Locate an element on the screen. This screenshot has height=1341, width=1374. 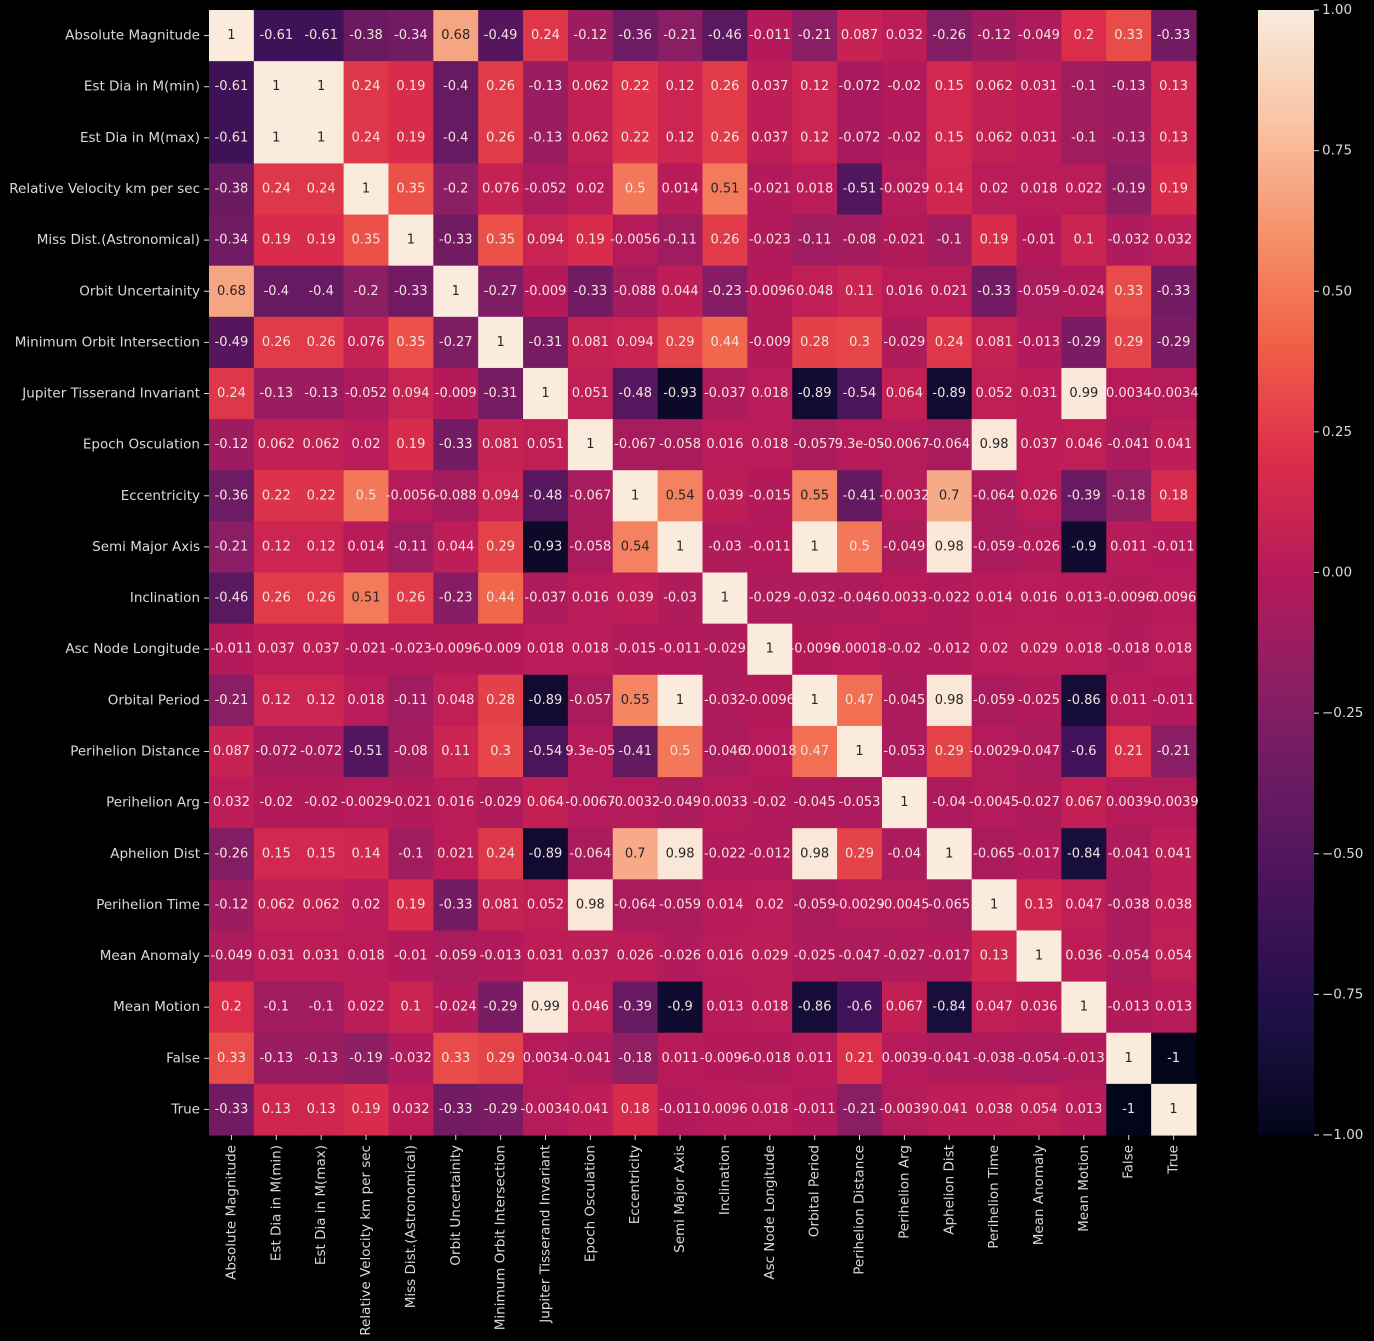
cell-value-label: 0.026 is located at coordinates (635, 956).